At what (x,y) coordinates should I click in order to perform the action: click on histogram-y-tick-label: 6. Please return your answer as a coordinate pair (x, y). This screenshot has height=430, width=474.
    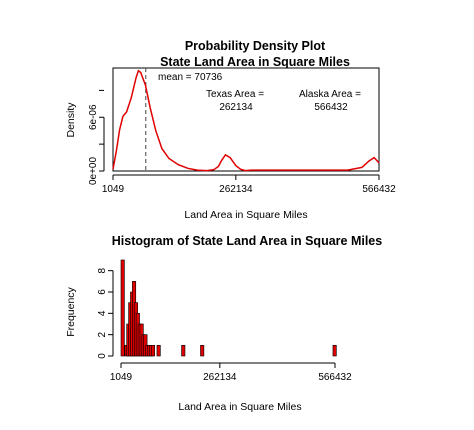
    Looking at the image, I should click on (102, 292).